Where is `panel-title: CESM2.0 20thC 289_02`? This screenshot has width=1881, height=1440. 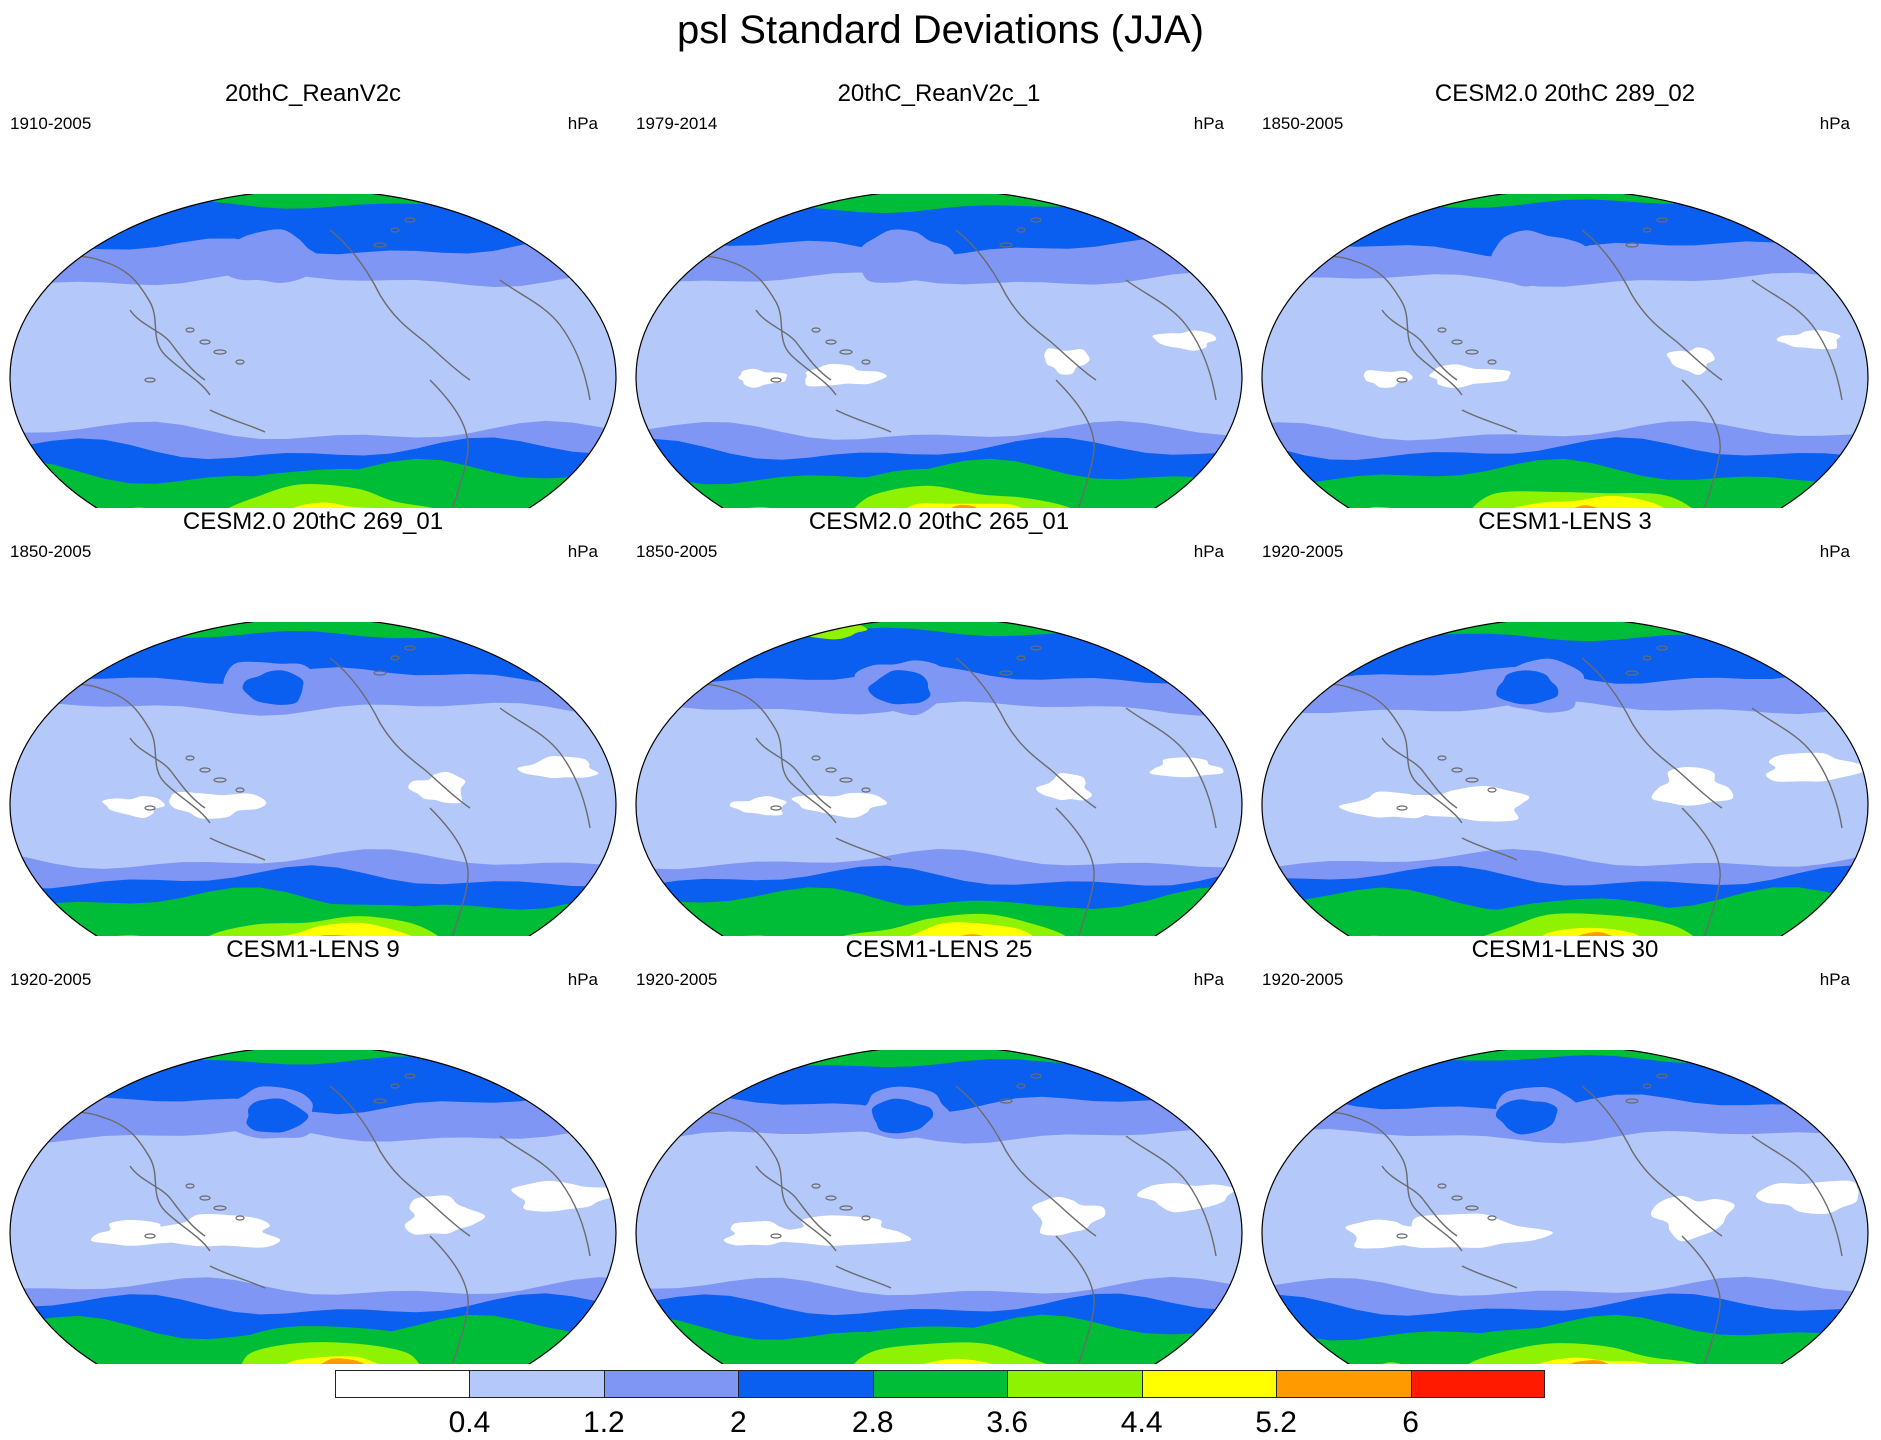 panel-title: CESM2.0 20thC 289_02 is located at coordinates (1565, 93).